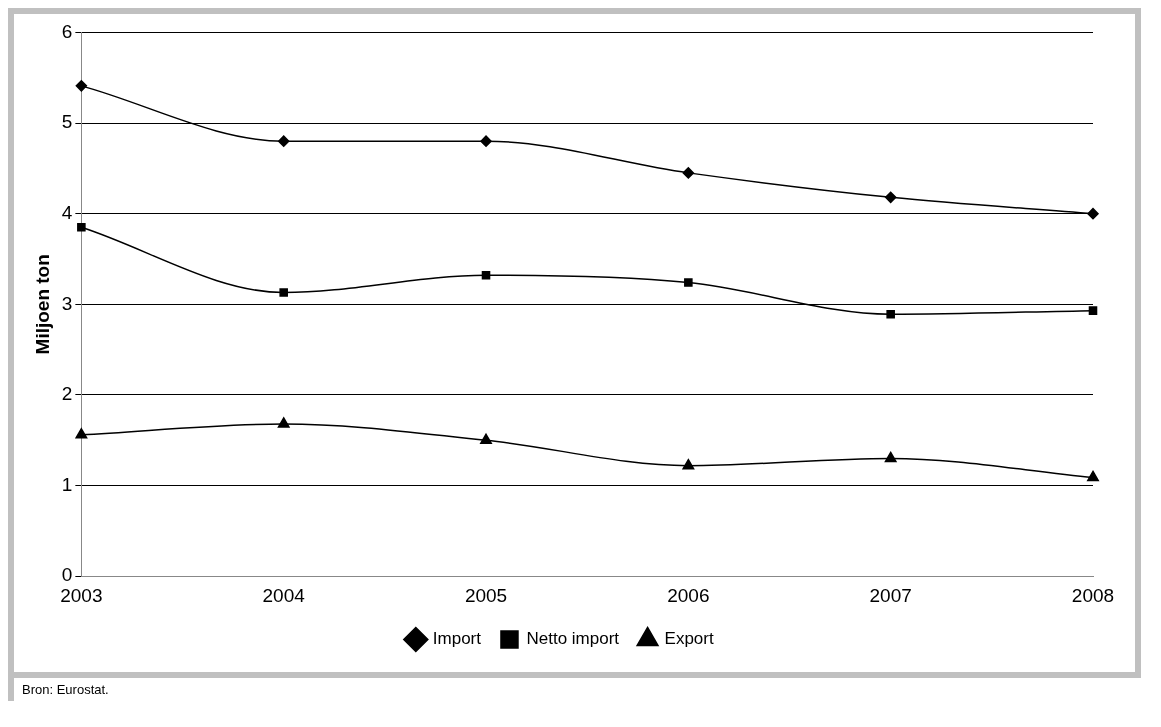 The image size is (1161, 727). What do you see at coordinates (67, 122) in the screenshot?
I see `y-tick-label: 5` at bounding box center [67, 122].